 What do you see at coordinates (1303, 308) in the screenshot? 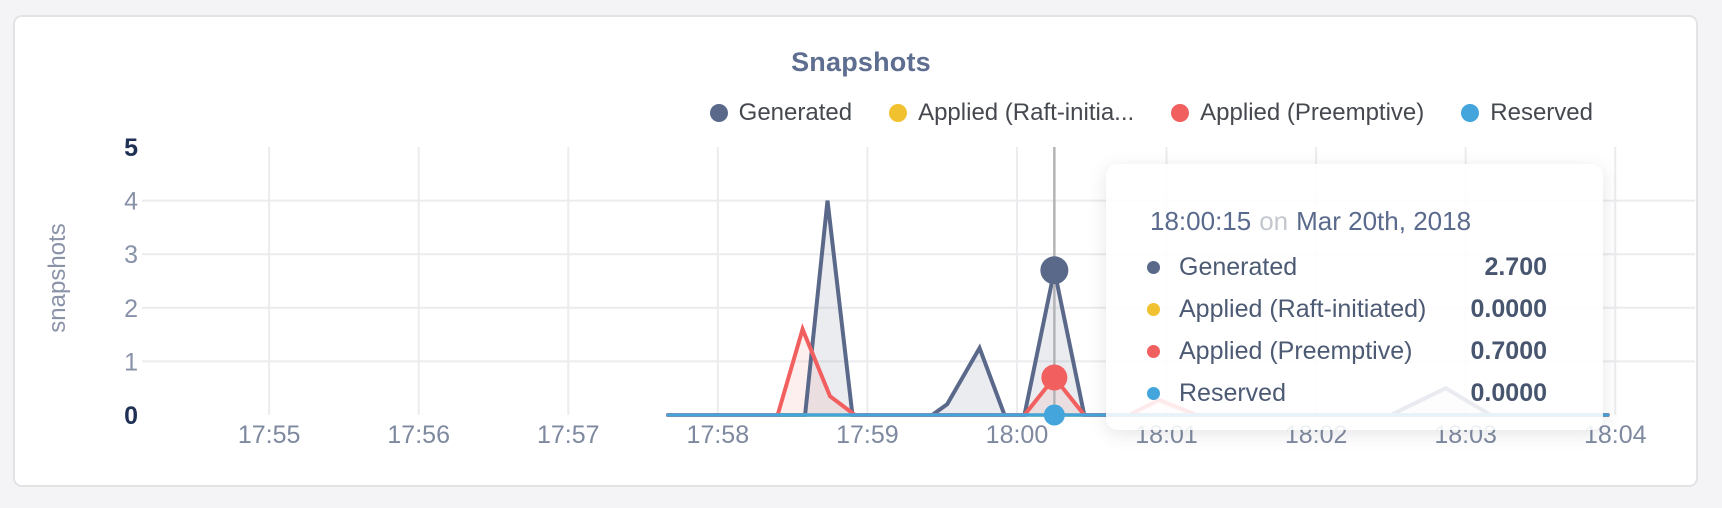
I see `tooltip-series-label: Applied (Raft-initiated)` at bounding box center [1303, 308].